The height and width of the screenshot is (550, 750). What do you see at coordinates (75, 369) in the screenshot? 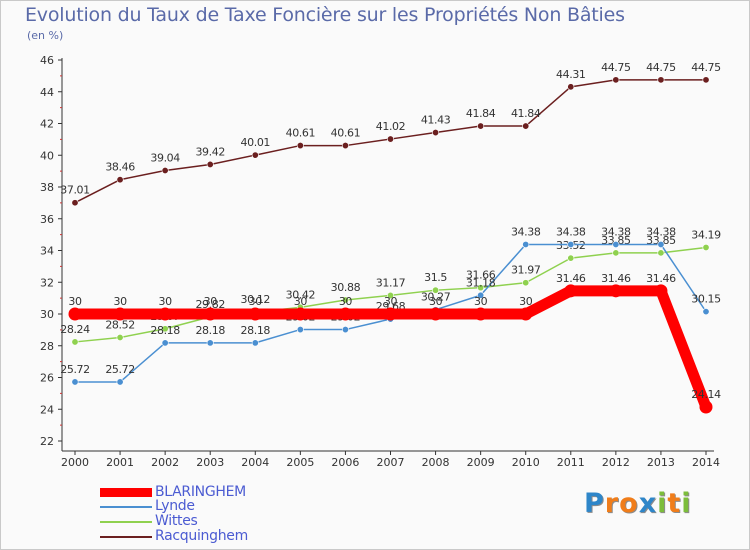
I see `data-label-lynde: 25.72` at bounding box center [75, 369].